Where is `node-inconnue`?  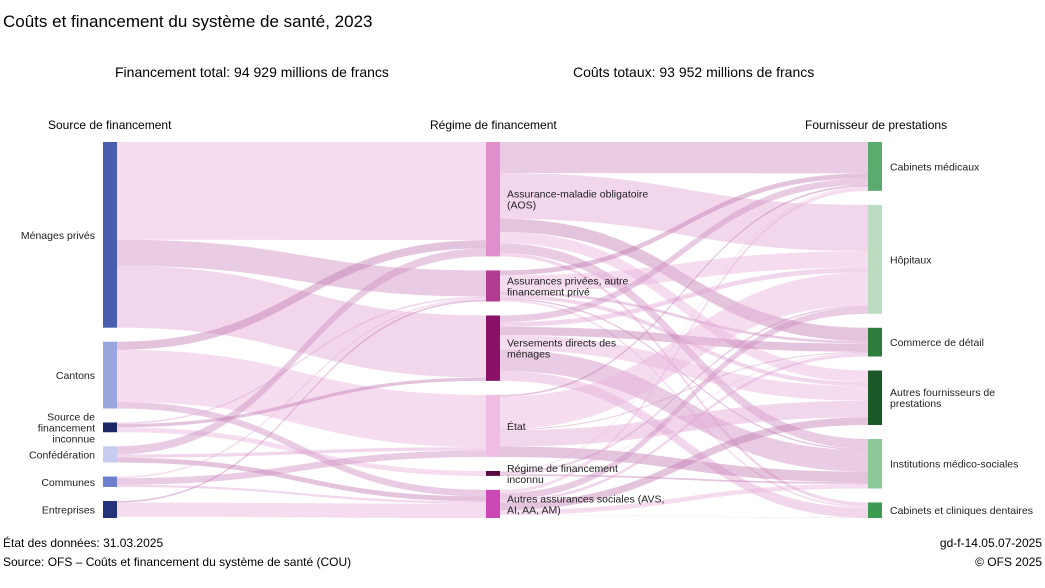 node-inconnue is located at coordinates (110, 427).